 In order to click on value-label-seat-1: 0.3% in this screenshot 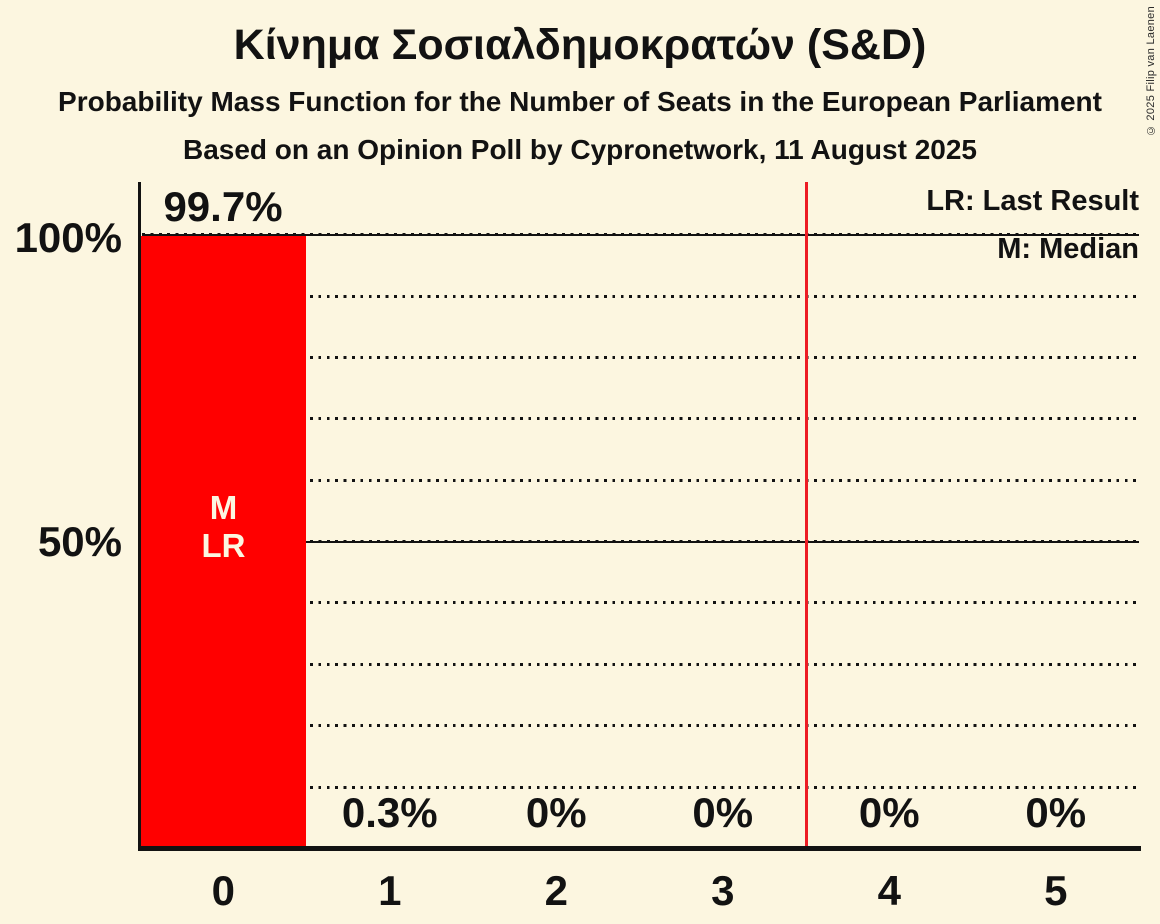, I will do `click(389, 812)`.